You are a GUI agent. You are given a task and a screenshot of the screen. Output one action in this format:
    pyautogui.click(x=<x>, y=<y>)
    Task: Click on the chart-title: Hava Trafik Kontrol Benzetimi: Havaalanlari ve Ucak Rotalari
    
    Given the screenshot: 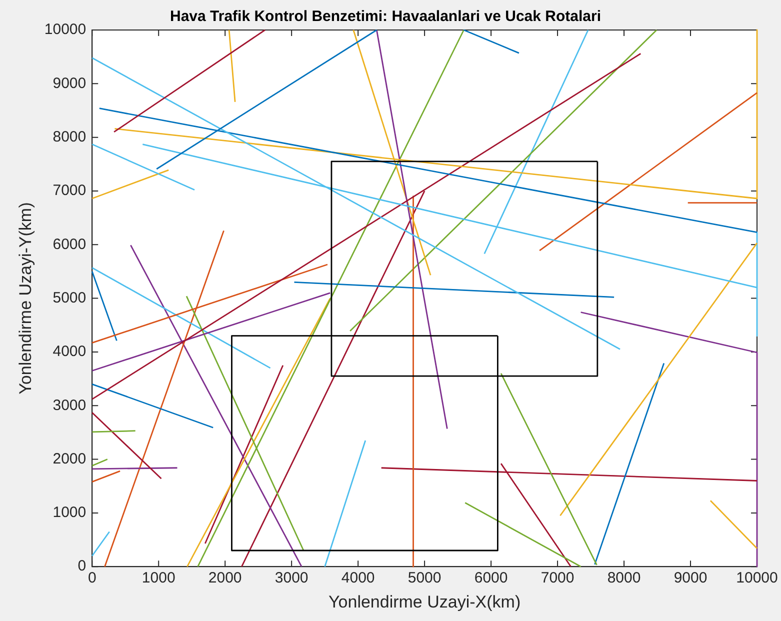 What is the action you would take?
    pyautogui.click(x=385, y=17)
    